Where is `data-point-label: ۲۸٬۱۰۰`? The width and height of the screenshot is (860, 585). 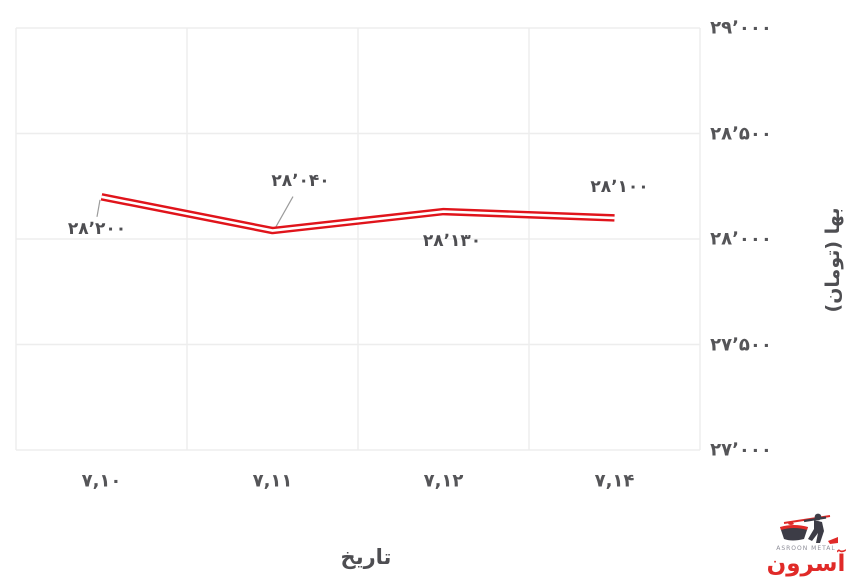 data-point-label: ۲۸٬۱۰۰ is located at coordinates (619, 186).